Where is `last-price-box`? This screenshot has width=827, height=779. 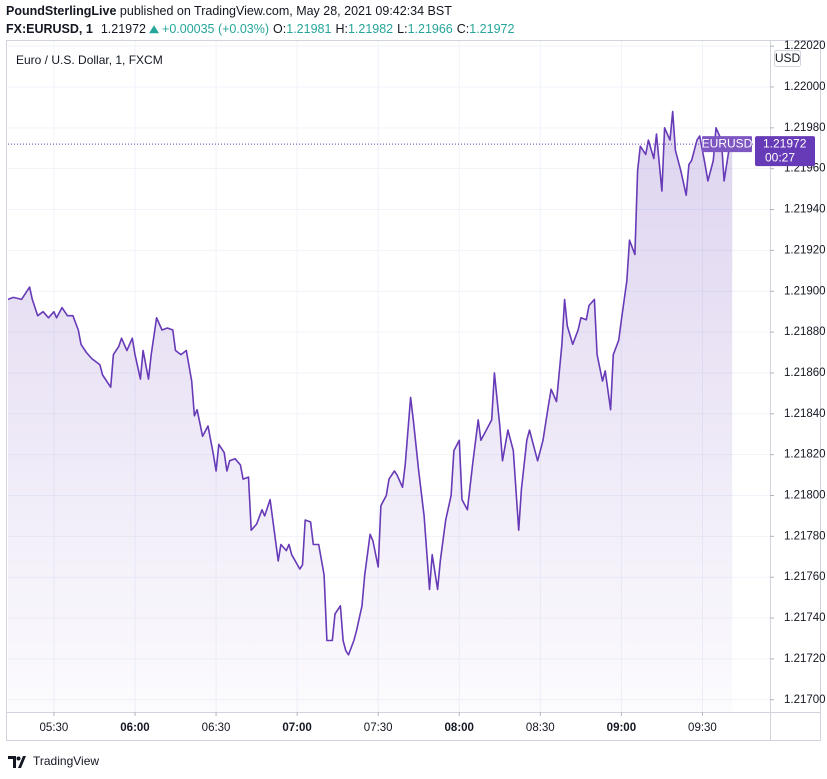
last-price-box is located at coordinates (785, 151).